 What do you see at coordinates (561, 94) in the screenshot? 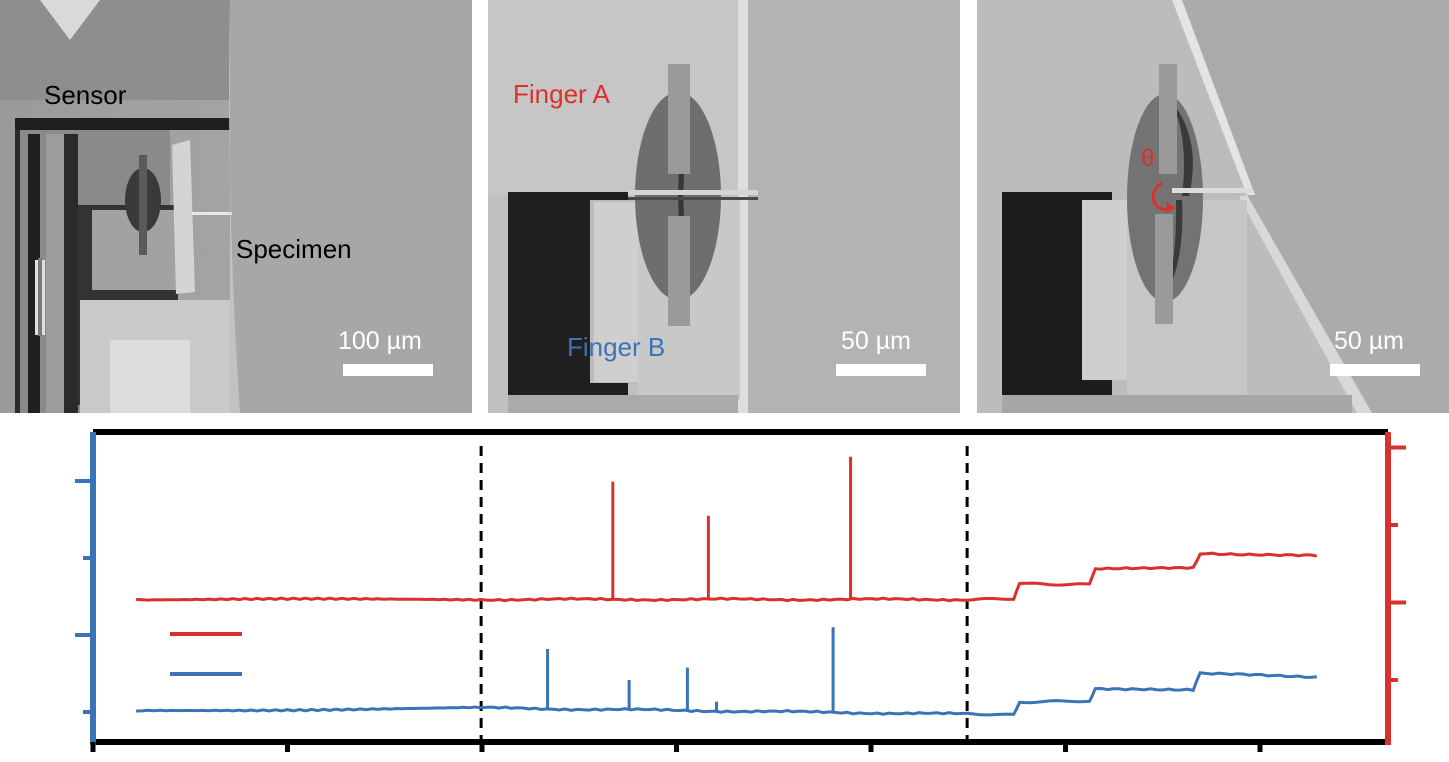
I see `finger-a-label: Finger A` at bounding box center [561, 94].